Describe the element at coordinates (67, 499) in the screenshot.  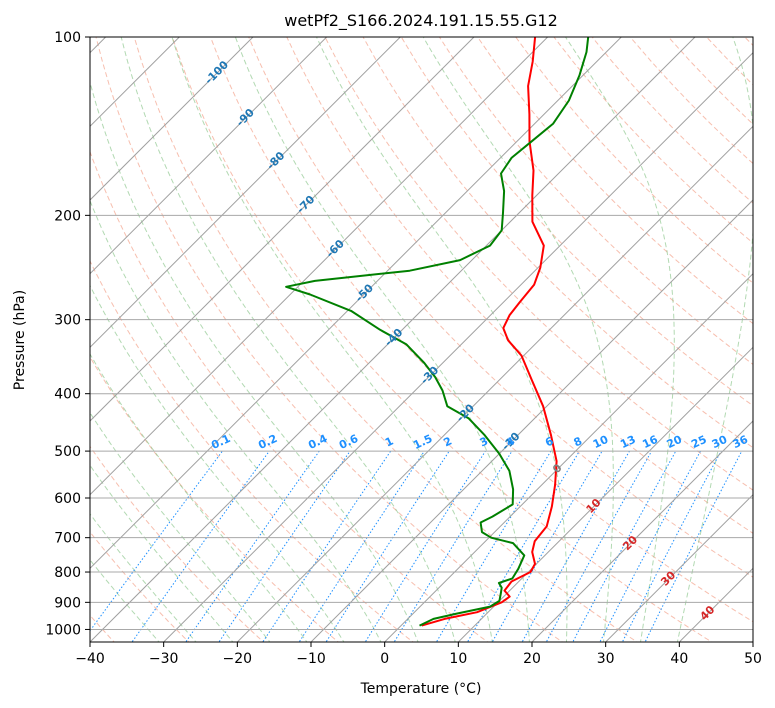
I see `y-tick-label: 600` at that location.